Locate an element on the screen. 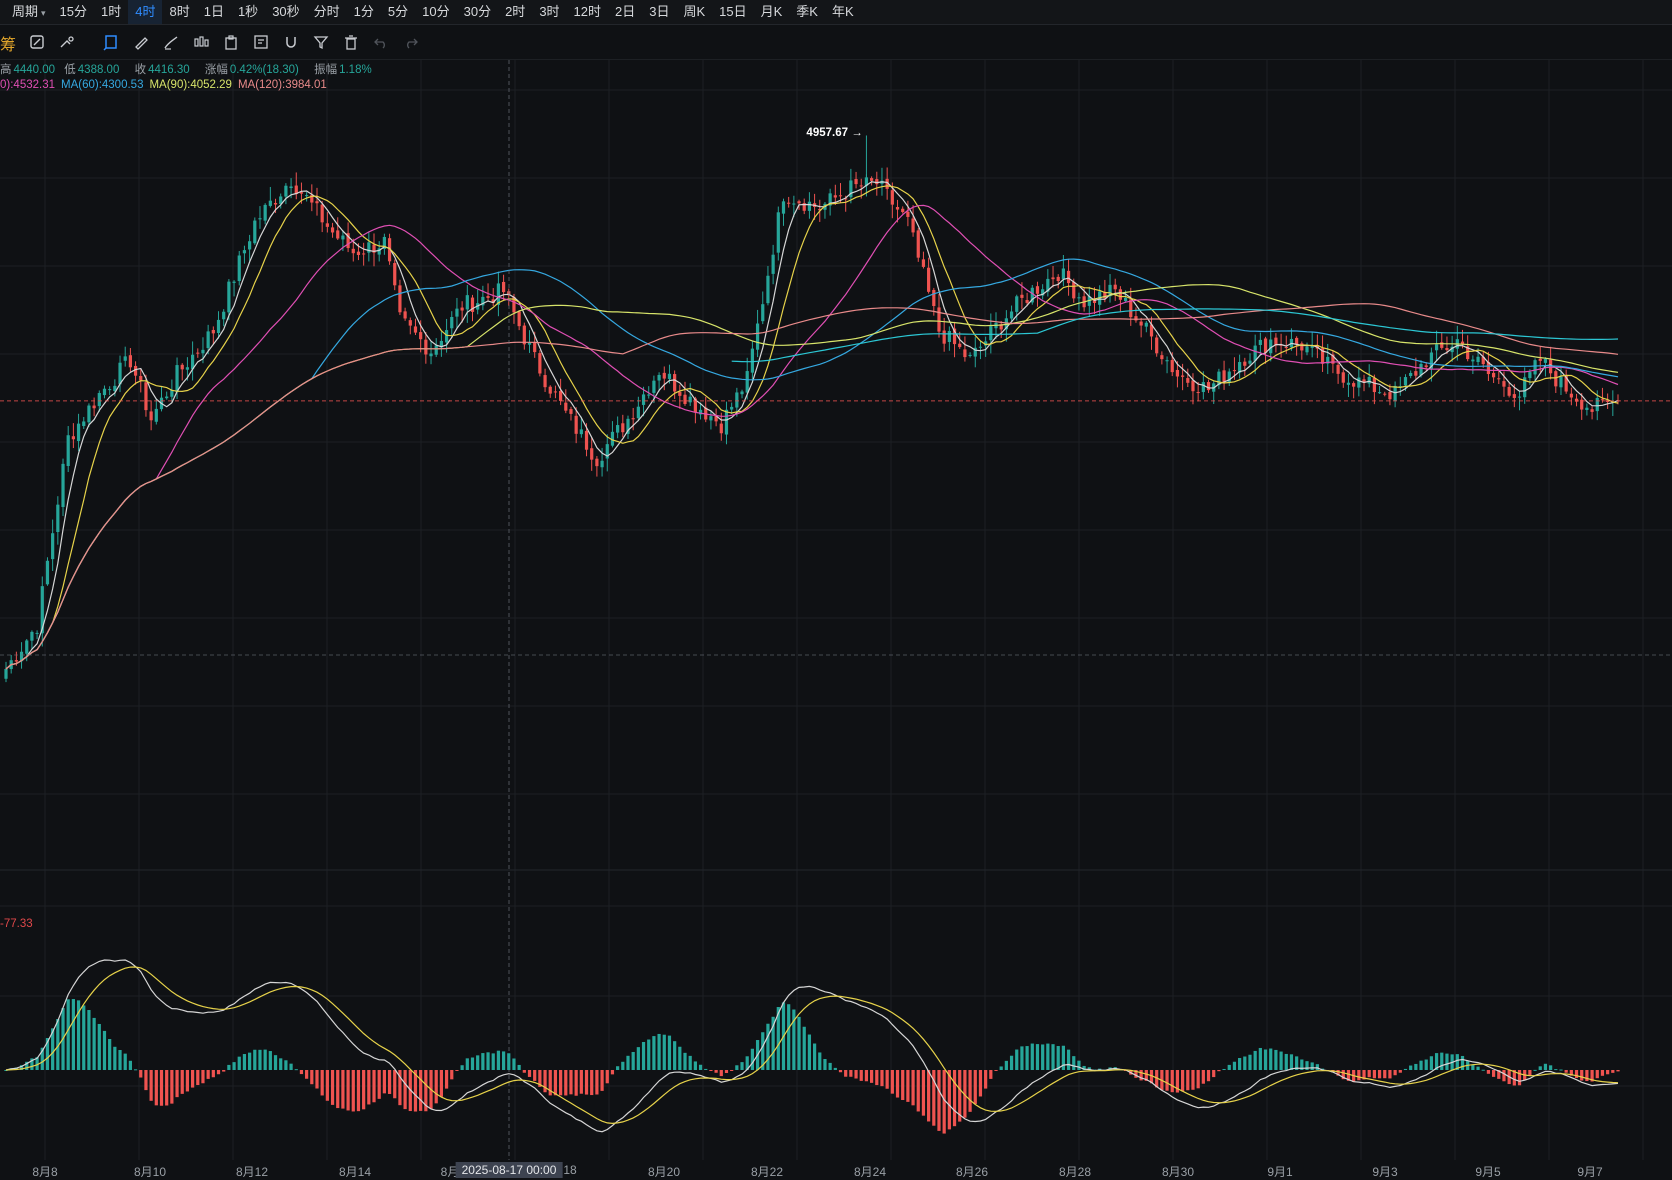 This screenshot has width=1672, height=1180. undo-icon is located at coordinates (381, 42).